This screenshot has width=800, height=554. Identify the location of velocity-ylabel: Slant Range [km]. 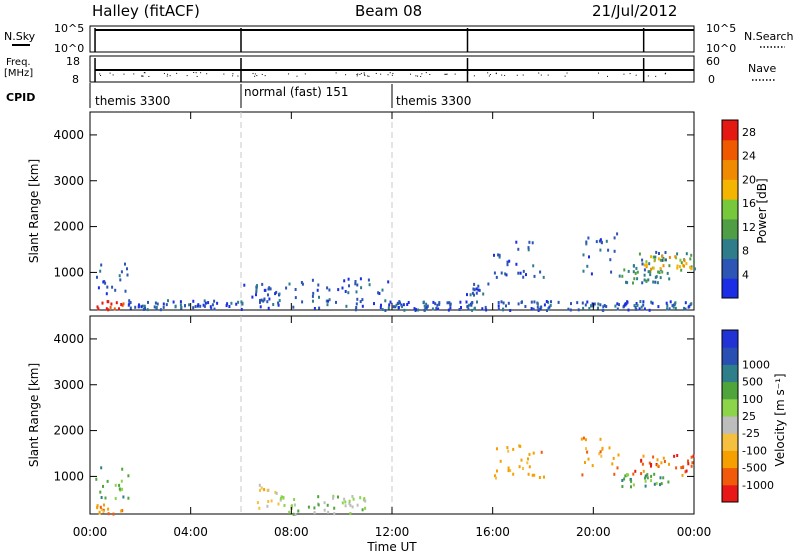
(34, 415).